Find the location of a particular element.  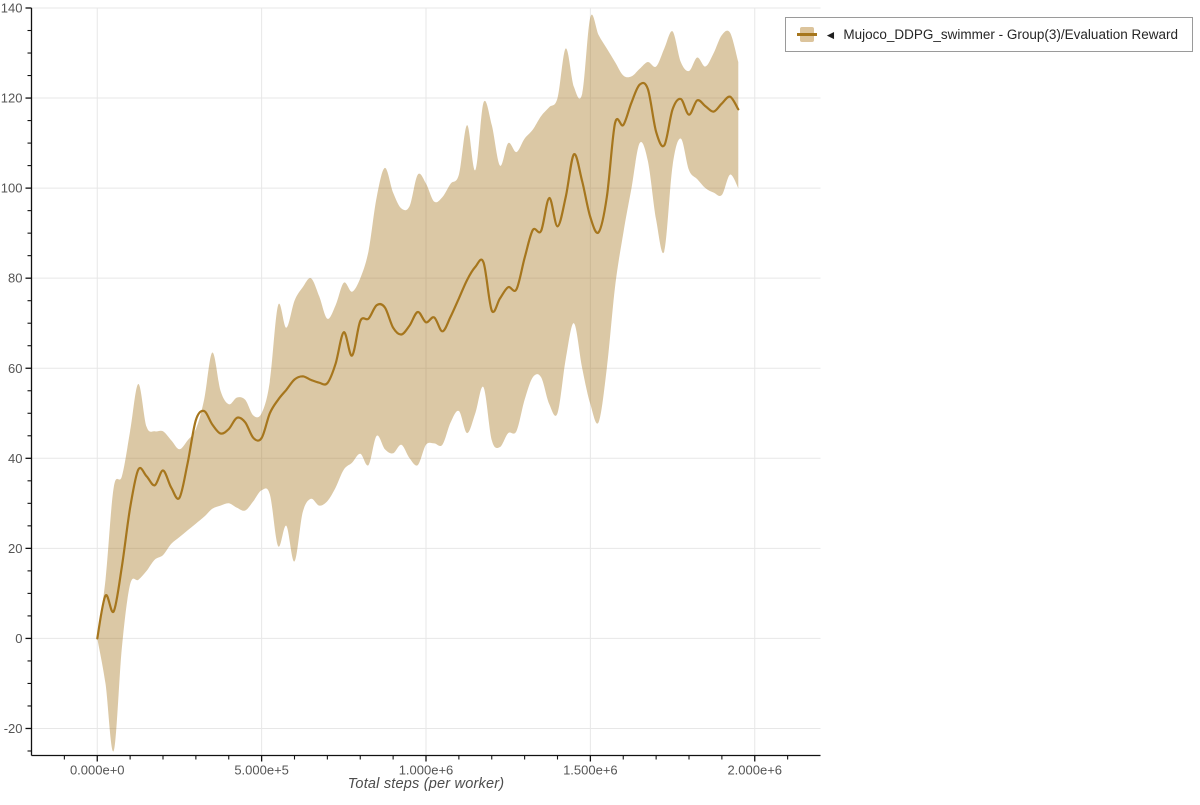

legend-swatch-icon is located at coordinates (807, 34).